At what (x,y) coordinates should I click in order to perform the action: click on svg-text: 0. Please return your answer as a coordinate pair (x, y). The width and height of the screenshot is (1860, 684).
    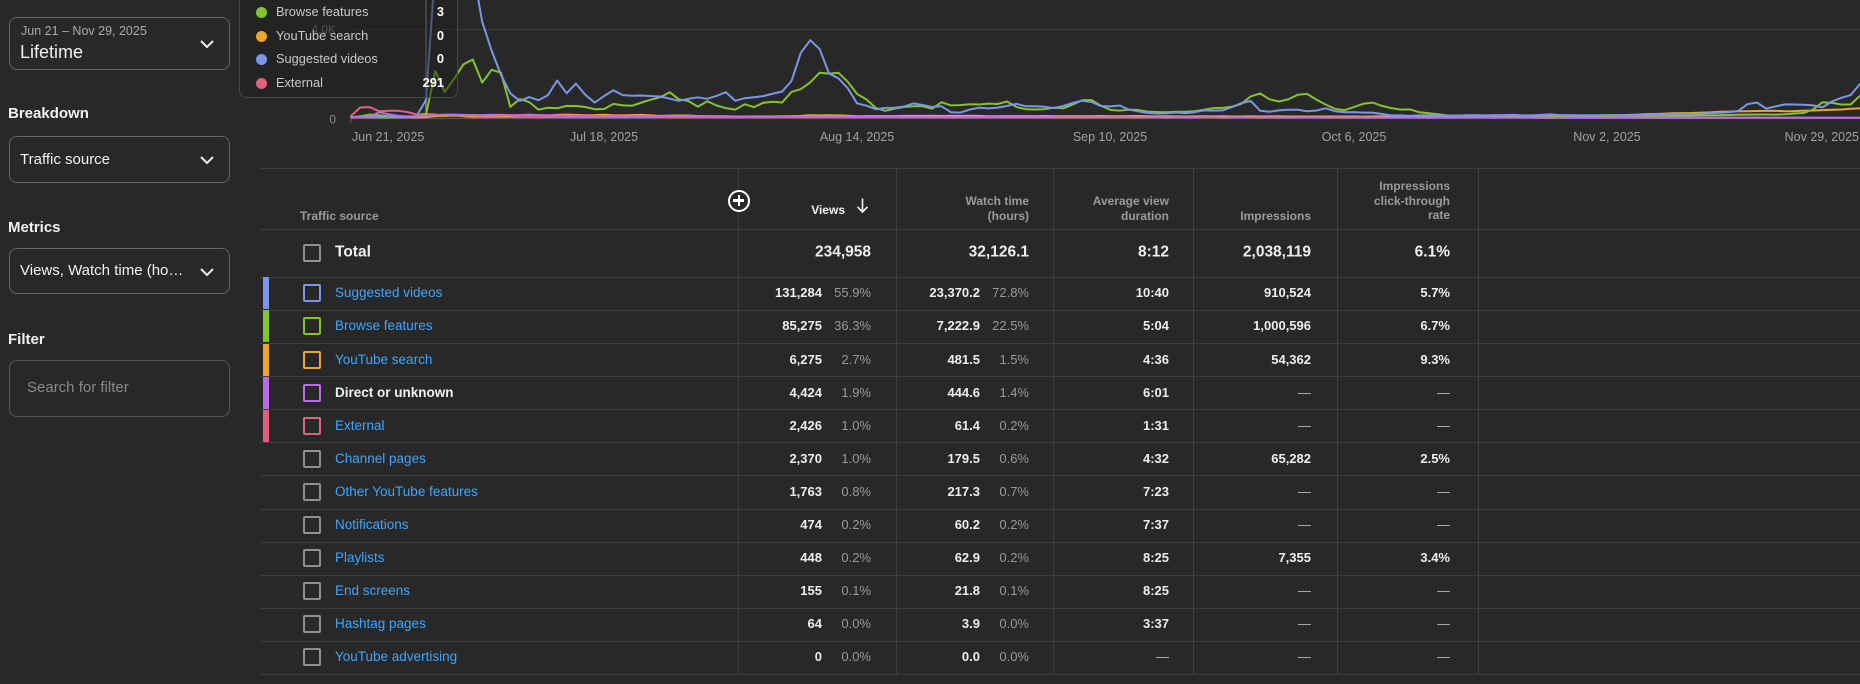
    Looking at the image, I should click on (332, 120).